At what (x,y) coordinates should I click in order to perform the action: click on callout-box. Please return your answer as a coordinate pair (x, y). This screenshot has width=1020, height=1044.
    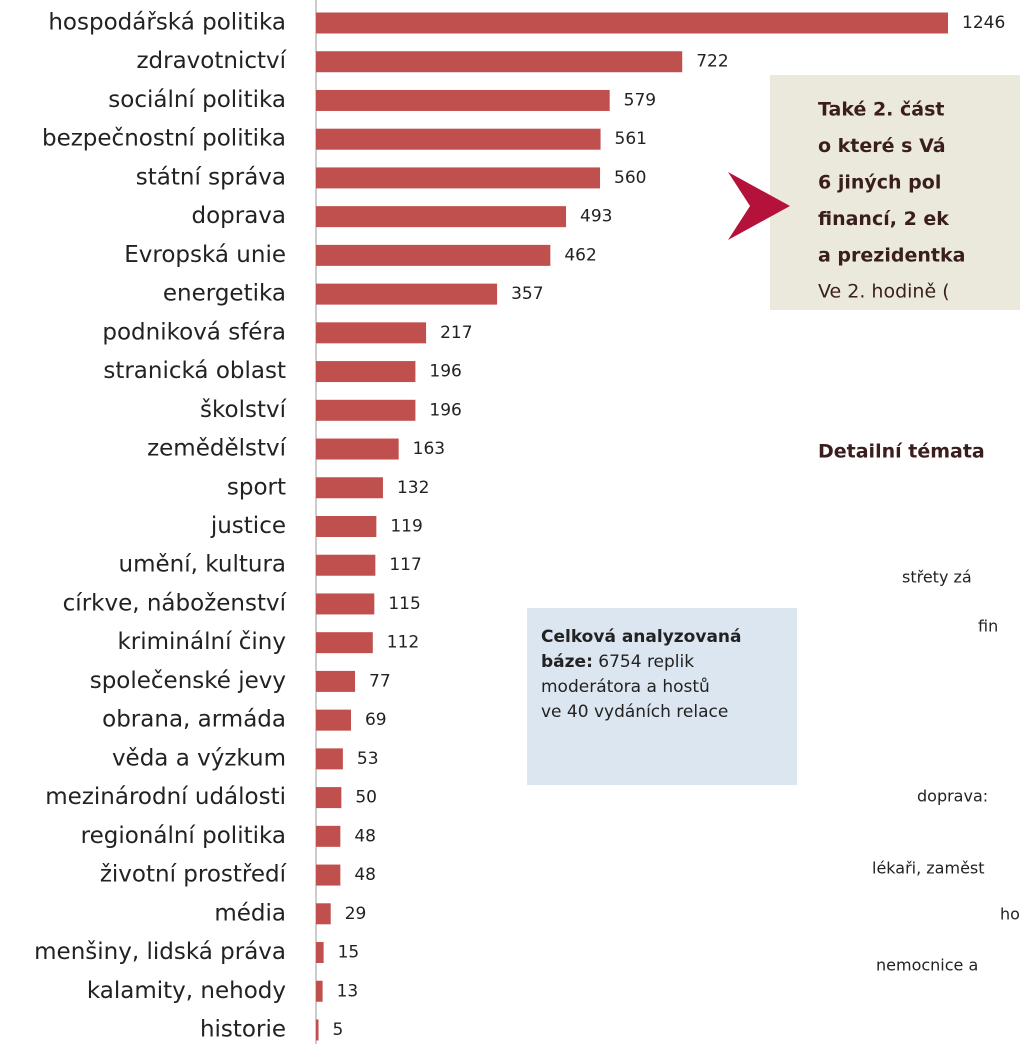
    Looking at the image, I should click on (895, 192).